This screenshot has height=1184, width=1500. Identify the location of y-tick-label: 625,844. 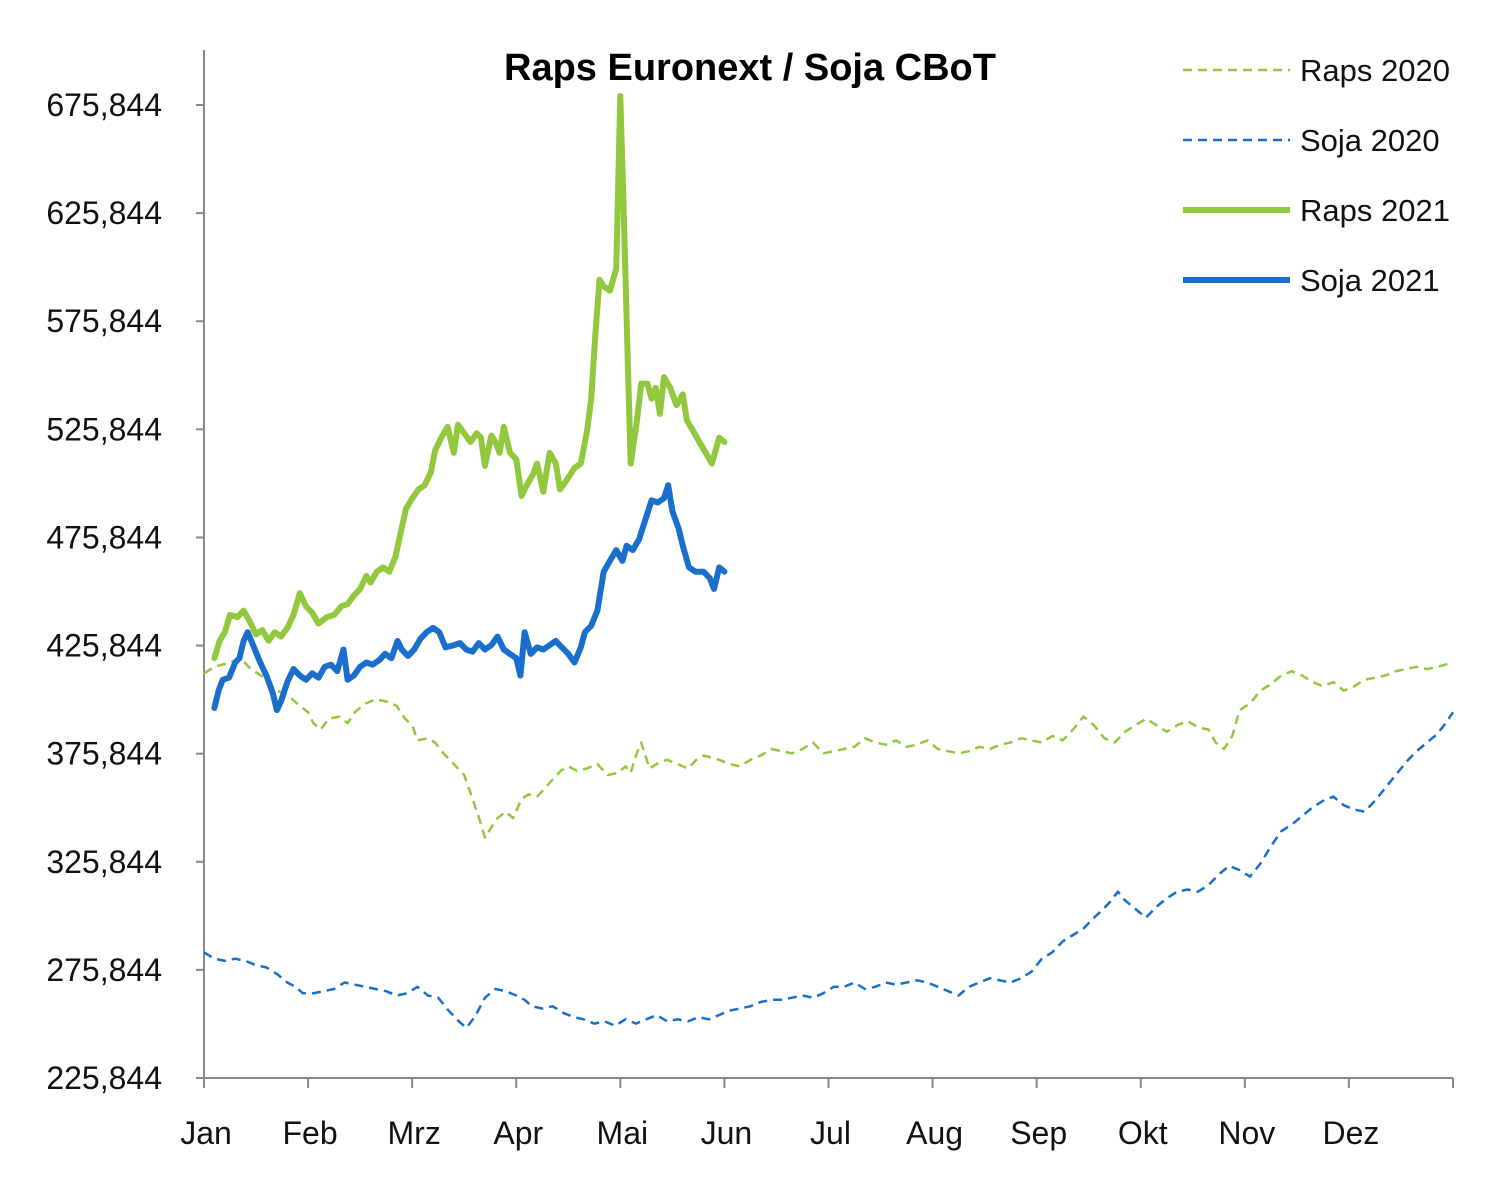
(104, 213).